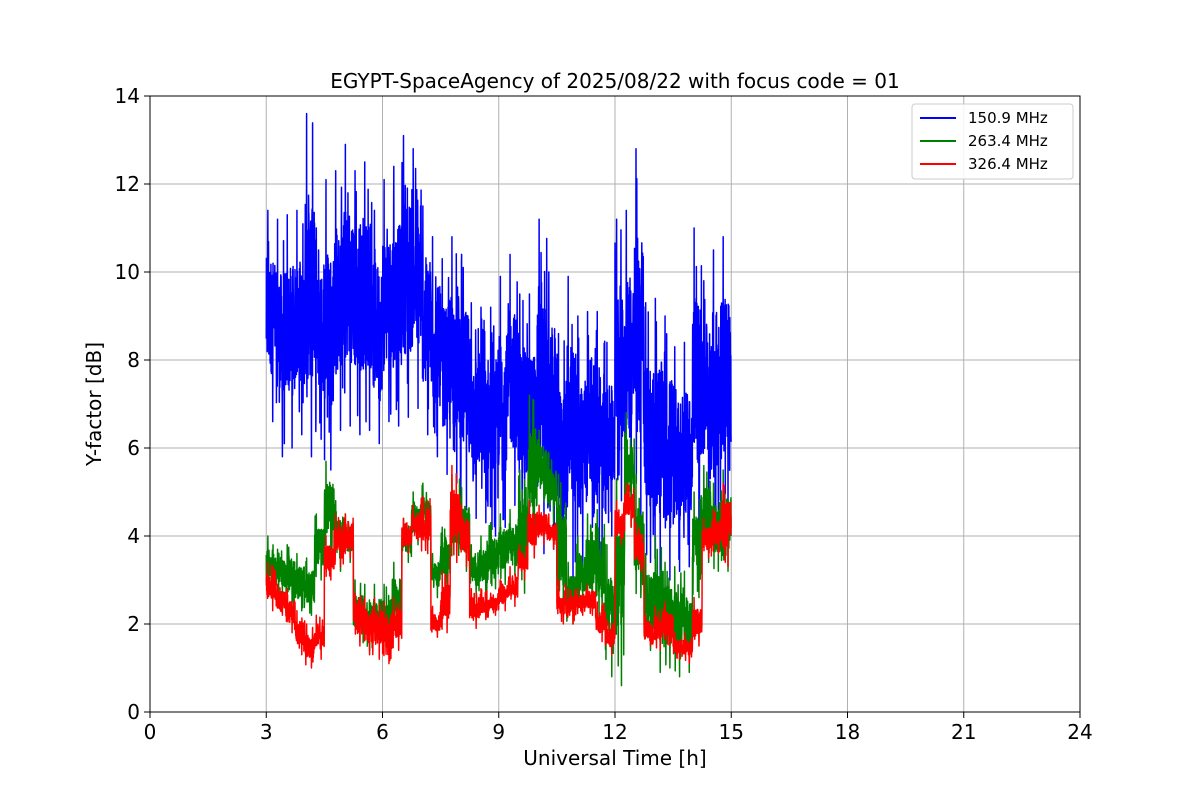 The height and width of the screenshot is (800, 1200). What do you see at coordinates (1079, 732) in the screenshot?
I see `x-tick-label: 24` at bounding box center [1079, 732].